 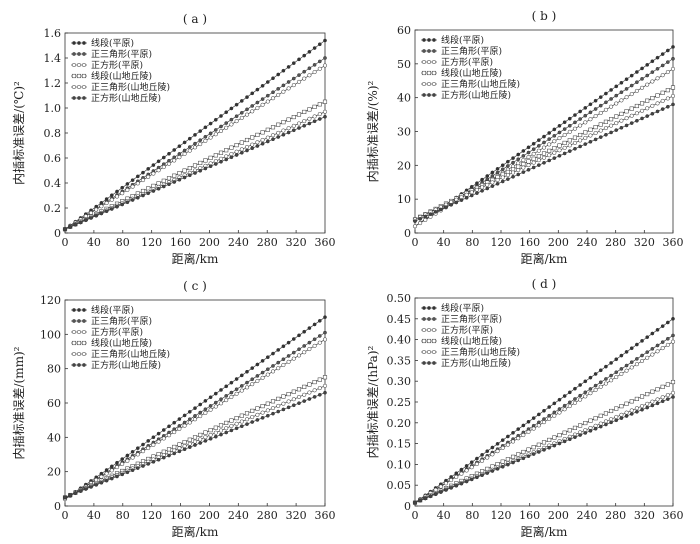 What do you see at coordinates (444, 242) in the screenshot?
I see `x-tick-label: 40` at bounding box center [444, 242].